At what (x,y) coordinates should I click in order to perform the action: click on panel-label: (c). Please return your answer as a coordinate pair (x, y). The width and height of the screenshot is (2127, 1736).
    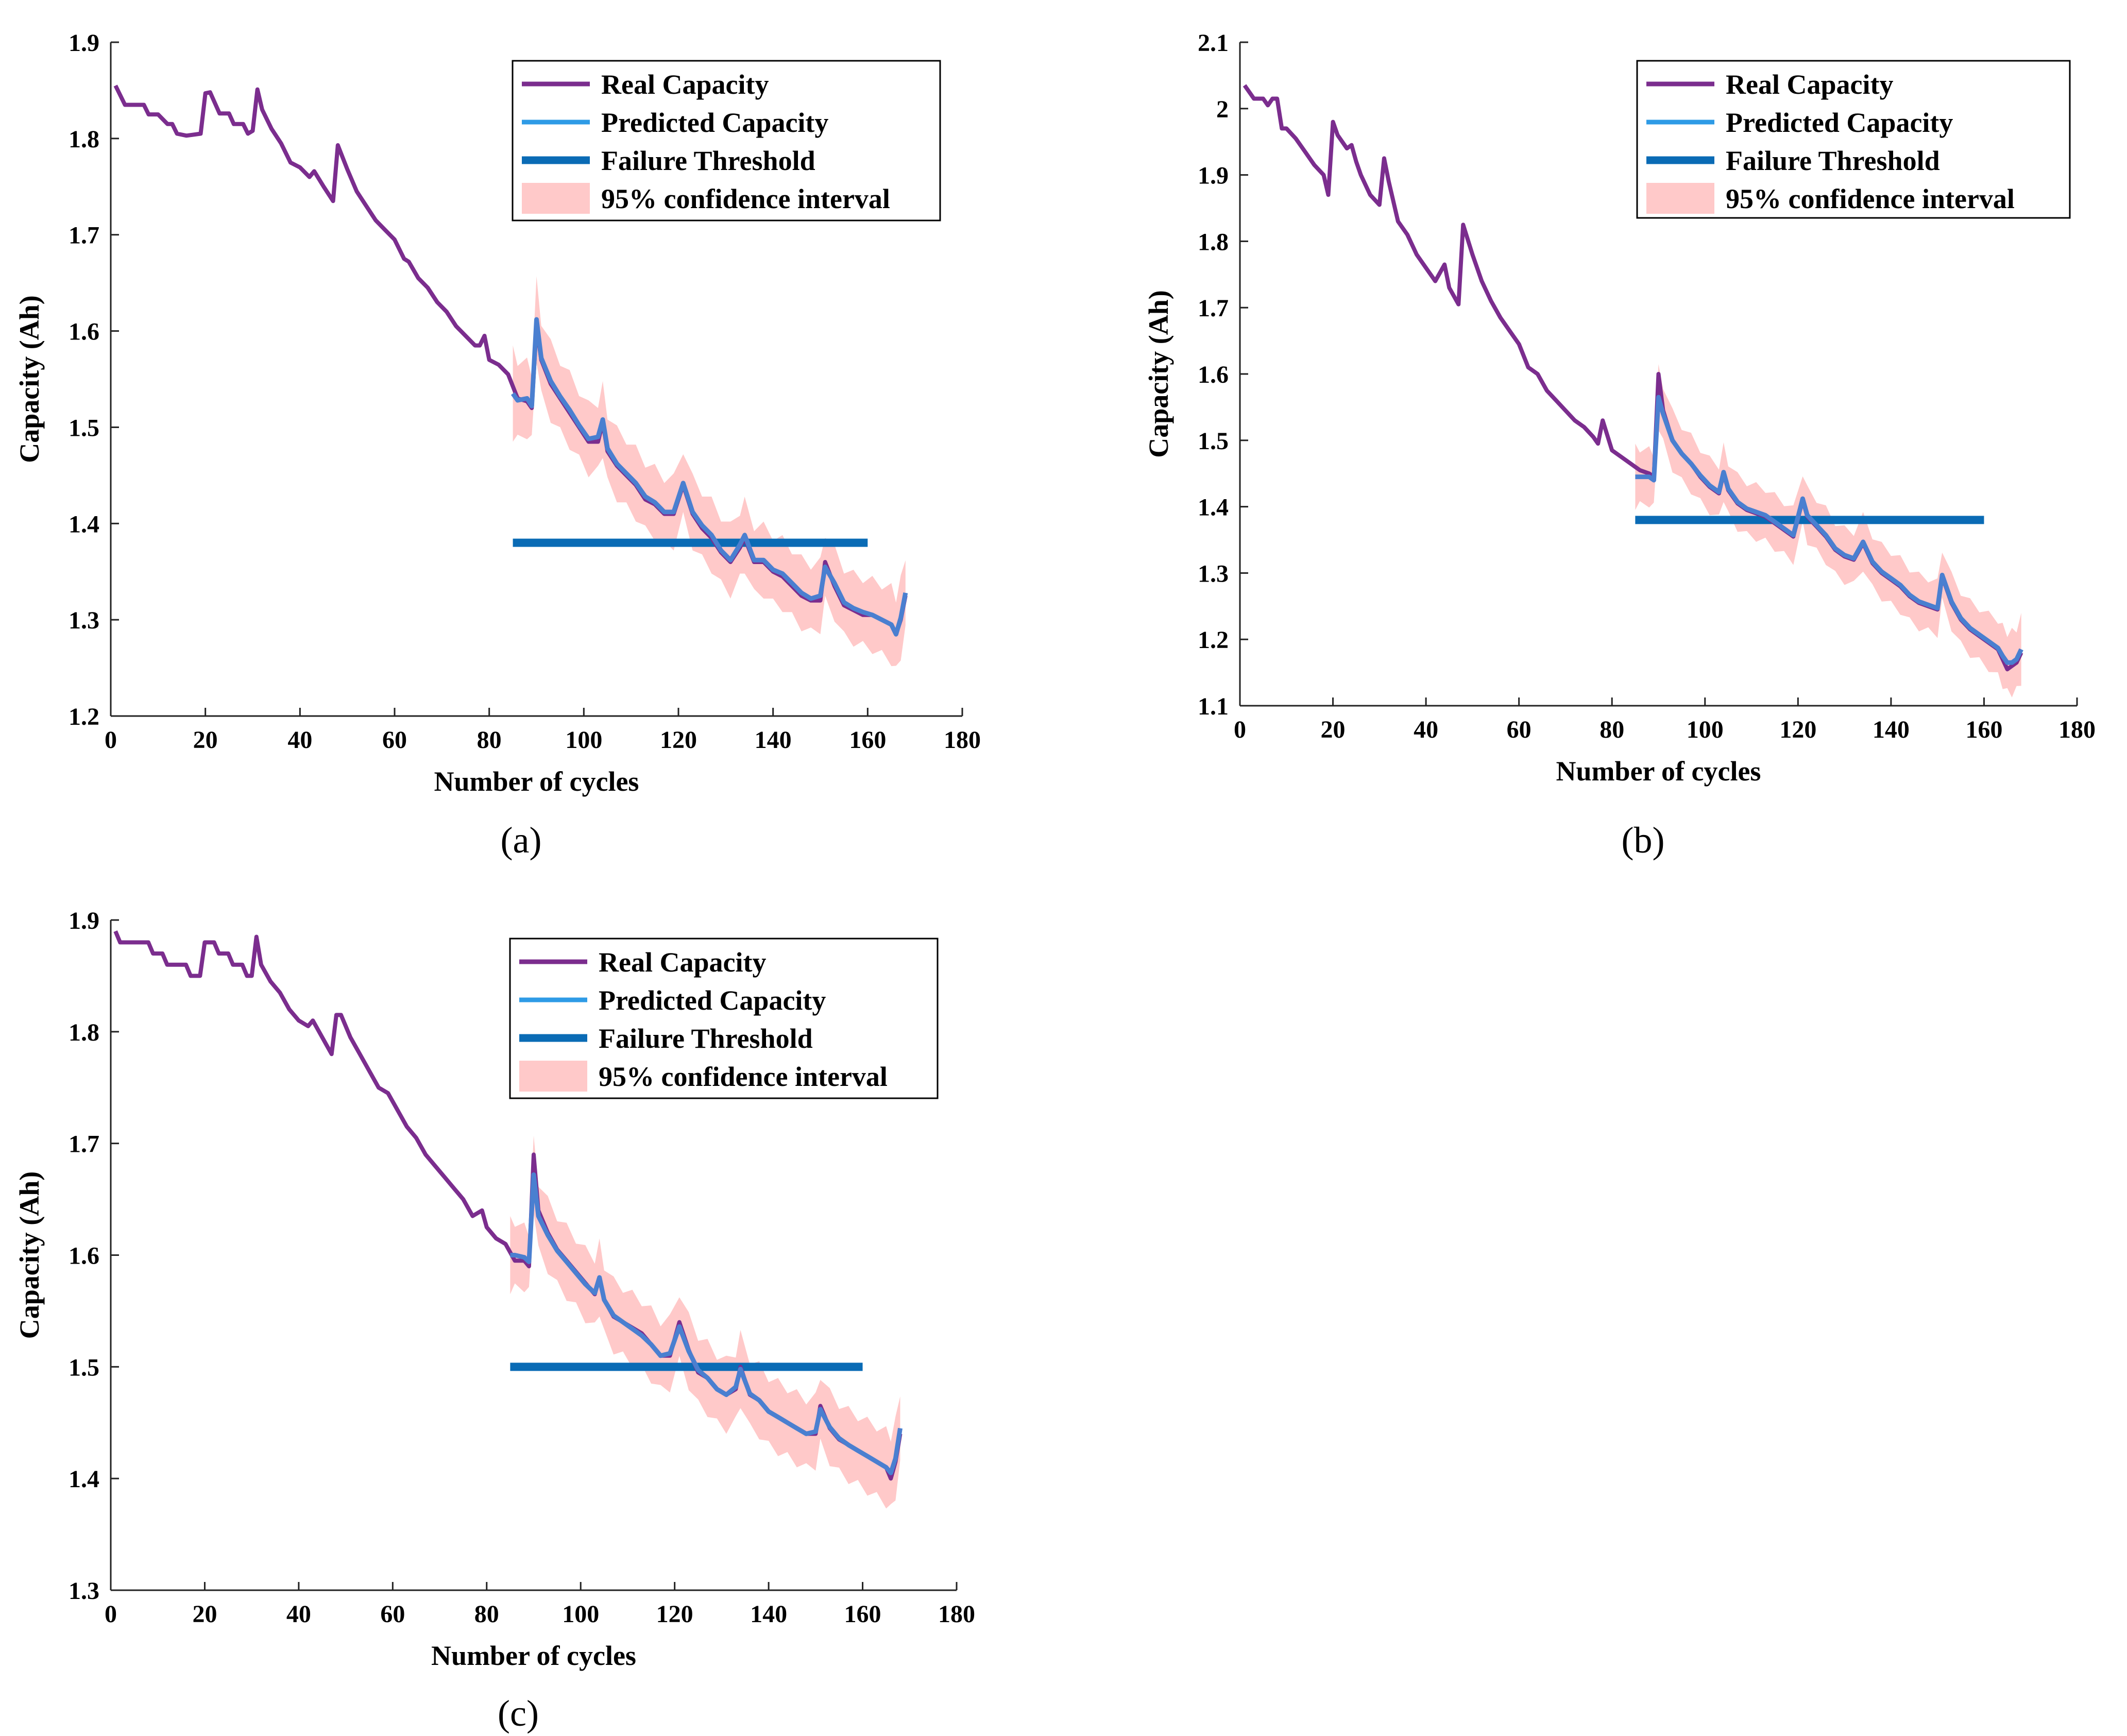
    Looking at the image, I should click on (518, 1713).